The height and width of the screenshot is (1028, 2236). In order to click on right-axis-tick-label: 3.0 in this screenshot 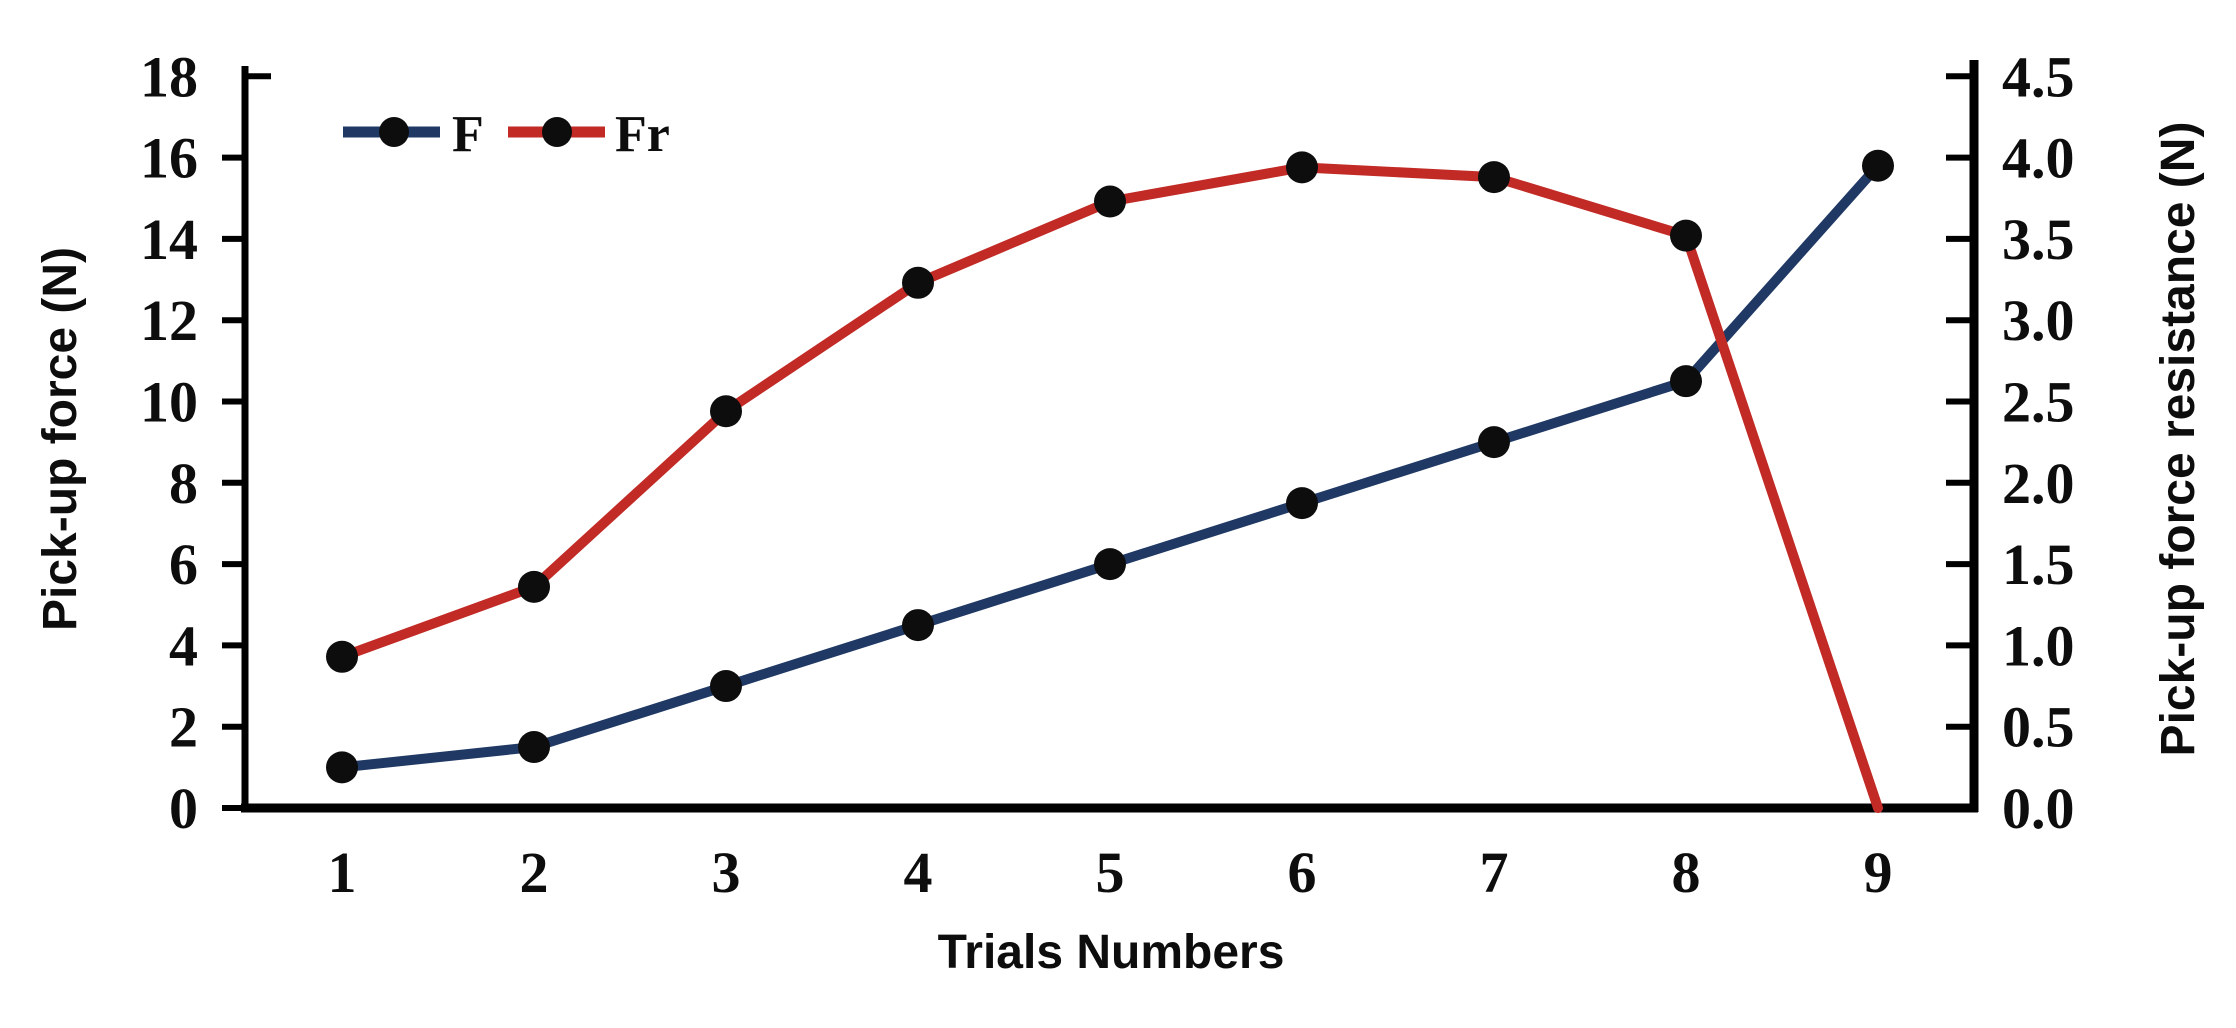, I will do `click(2038, 320)`.